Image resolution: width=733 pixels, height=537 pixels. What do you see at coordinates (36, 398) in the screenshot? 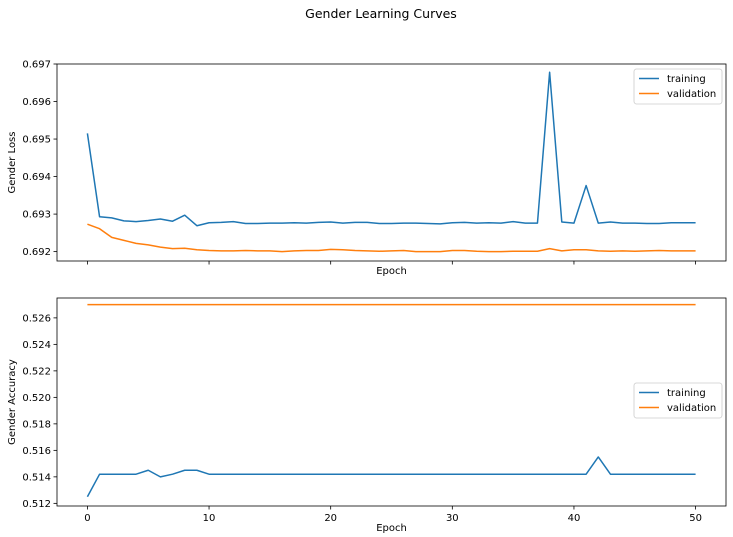
I see `y-tick-label: 0.520` at bounding box center [36, 398].